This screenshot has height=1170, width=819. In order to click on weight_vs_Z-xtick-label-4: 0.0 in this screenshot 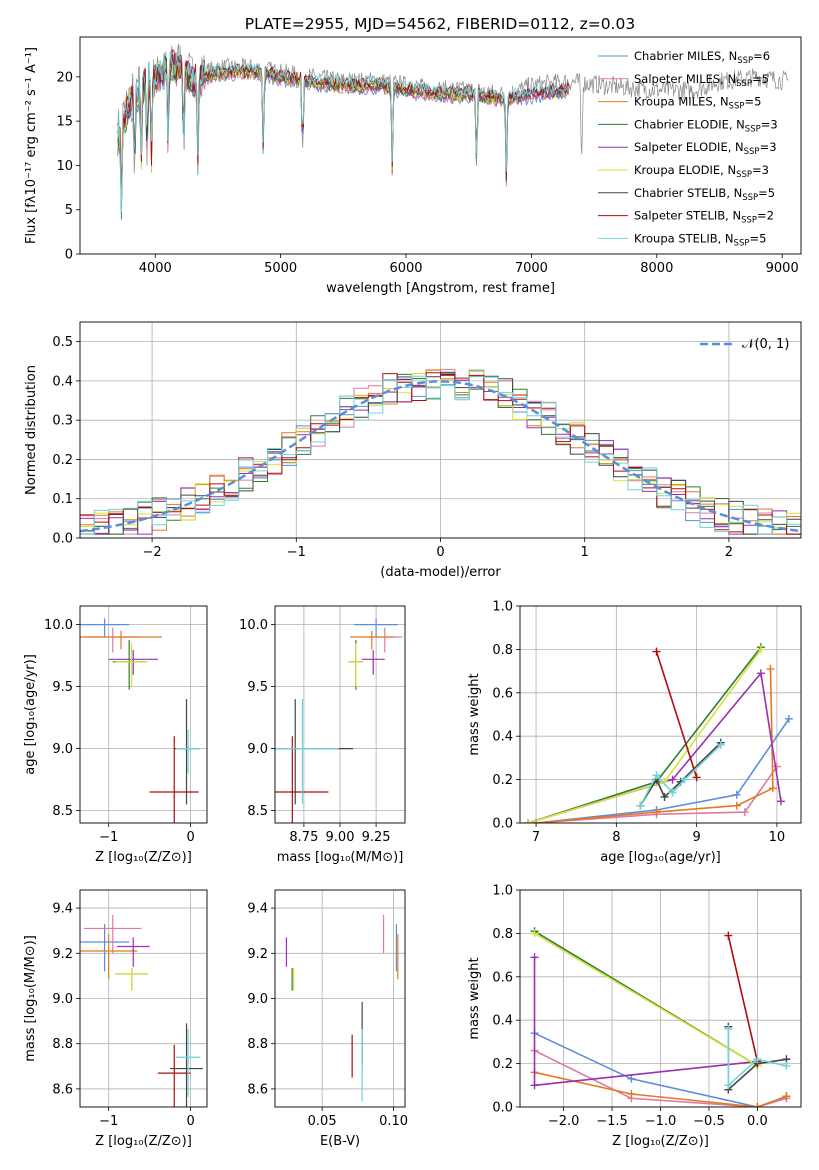, I will do `click(757, 1121)`.